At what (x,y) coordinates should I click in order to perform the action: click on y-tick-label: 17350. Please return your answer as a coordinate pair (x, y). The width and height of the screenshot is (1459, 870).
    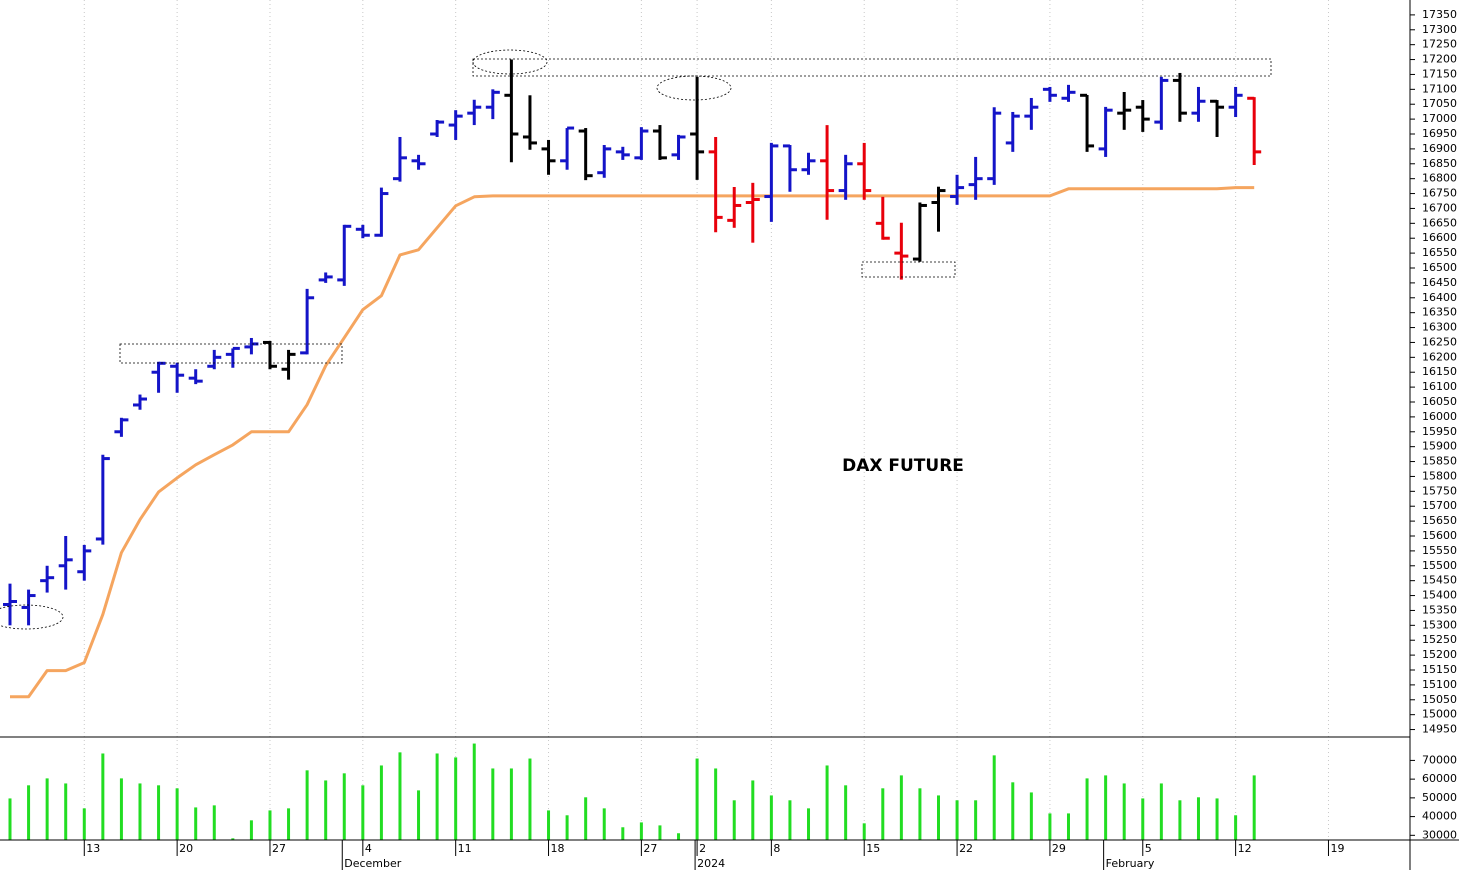
    Looking at the image, I should click on (1439, 14).